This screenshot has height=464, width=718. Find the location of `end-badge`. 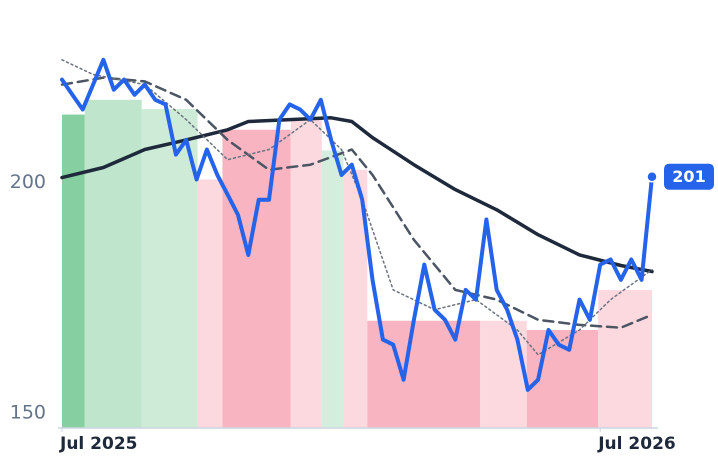

end-badge is located at coordinates (689, 176).